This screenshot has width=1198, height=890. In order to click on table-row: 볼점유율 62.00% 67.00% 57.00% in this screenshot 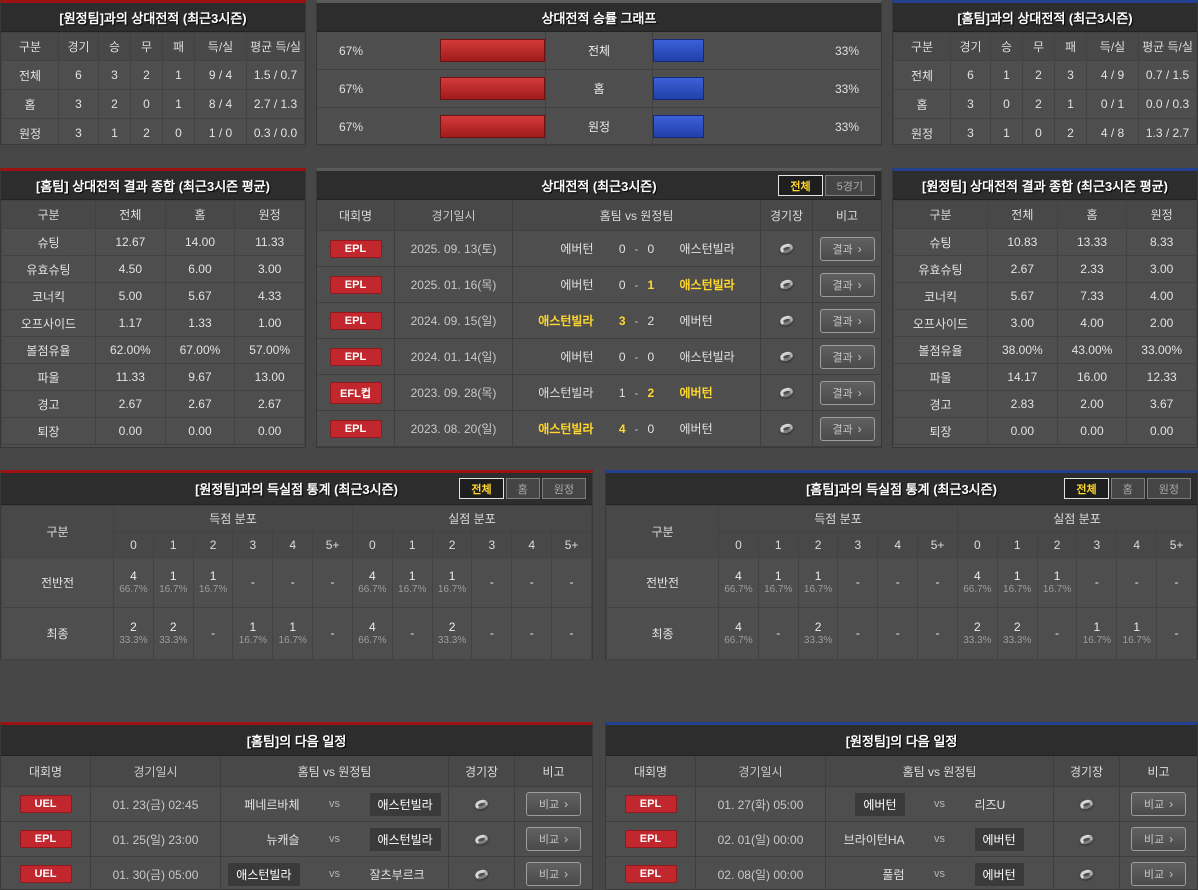, I will do `click(153, 350)`.